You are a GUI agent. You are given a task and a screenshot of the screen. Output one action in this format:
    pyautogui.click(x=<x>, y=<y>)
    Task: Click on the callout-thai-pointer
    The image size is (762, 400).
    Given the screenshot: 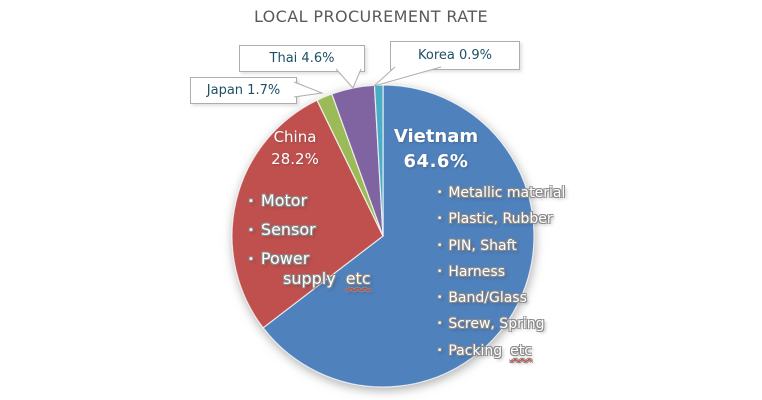 What is the action you would take?
    pyautogui.click(x=348, y=78)
    